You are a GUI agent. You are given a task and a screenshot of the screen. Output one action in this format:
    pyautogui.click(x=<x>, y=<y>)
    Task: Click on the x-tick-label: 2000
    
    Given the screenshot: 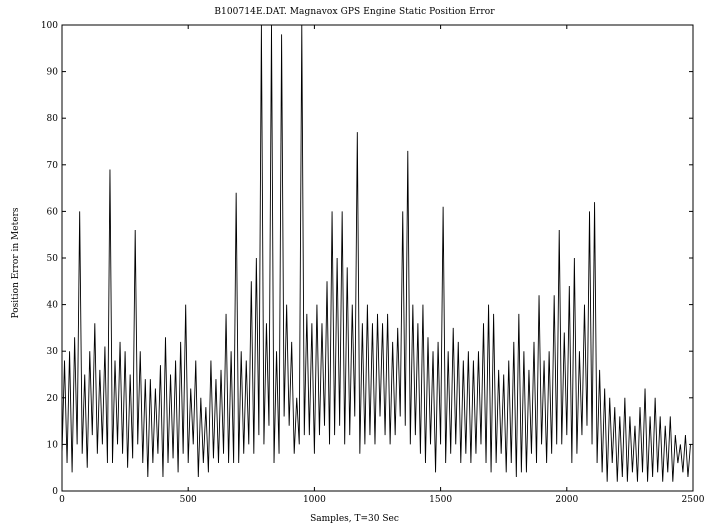 What is the action you would take?
    pyautogui.click(x=566, y=500)
    